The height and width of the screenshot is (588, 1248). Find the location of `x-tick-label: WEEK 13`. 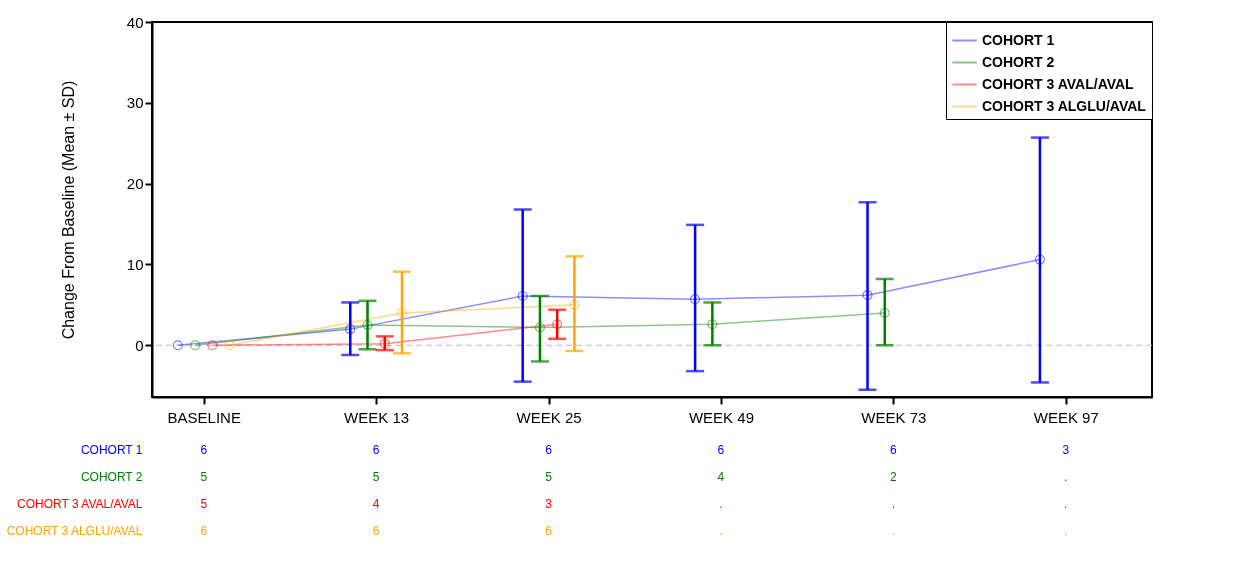

x-tick-label: WEEK 13 is located at coordinates (377, 417).